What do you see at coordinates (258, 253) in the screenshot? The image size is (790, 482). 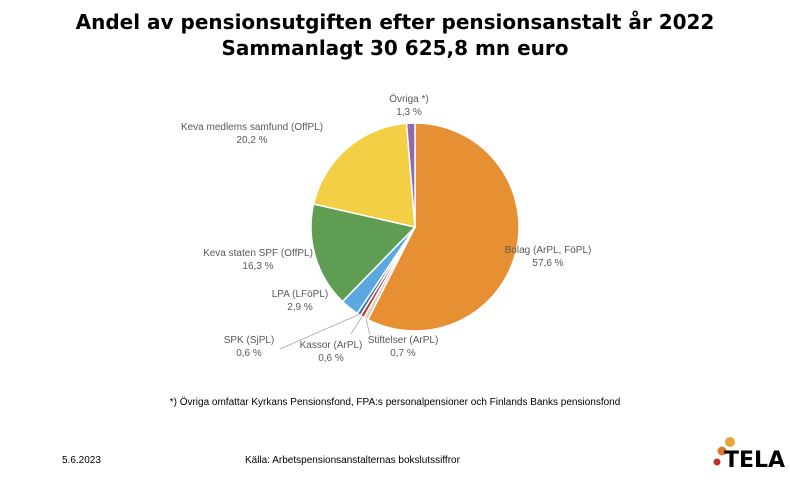 I see `slice-name-label: Keva staten SPF (OffPL)` at bounding box center [258, 253].